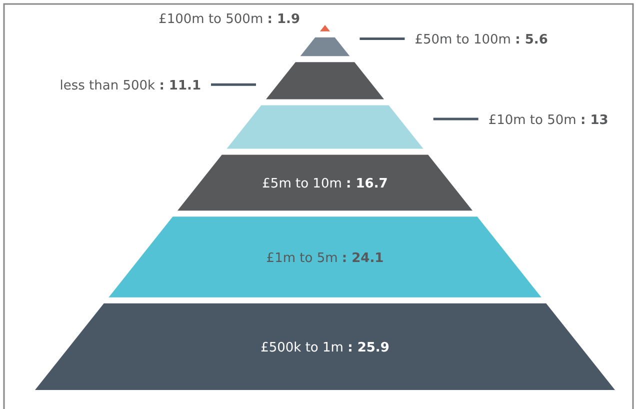 The width and height of the screenshot is (636, 409). What do you see at coordinates (304, 258) in the screenshot?
I see `category-label: £1m to 5m` at bounding box center [304, 258].